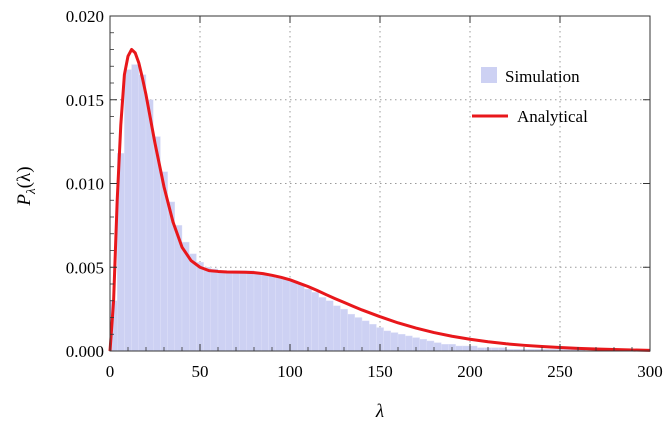 The width and height of the screenshot is (665, 424). Describe the element at coordinates (489, 75) in the screenshot. I see `legend-simulation-swatch` at that location.